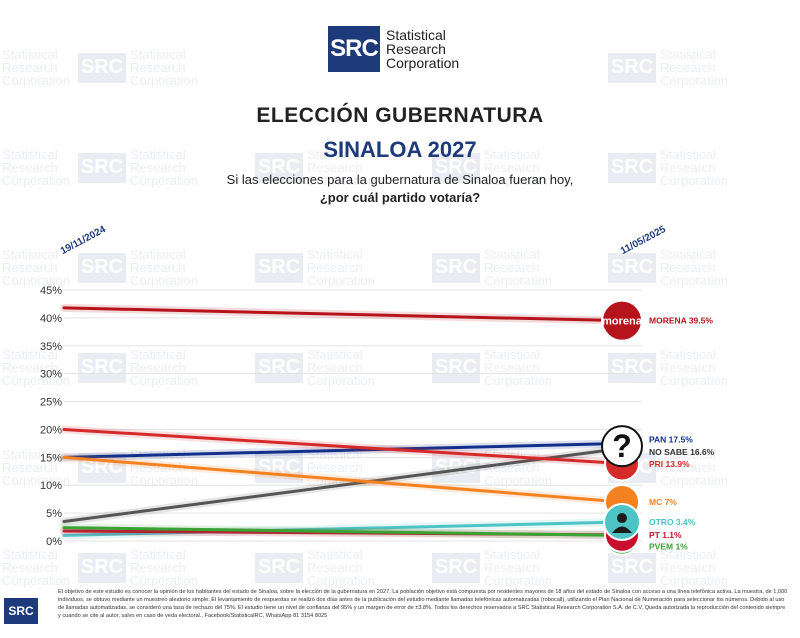  I want to click on series-line-otro, so click(343, 528).